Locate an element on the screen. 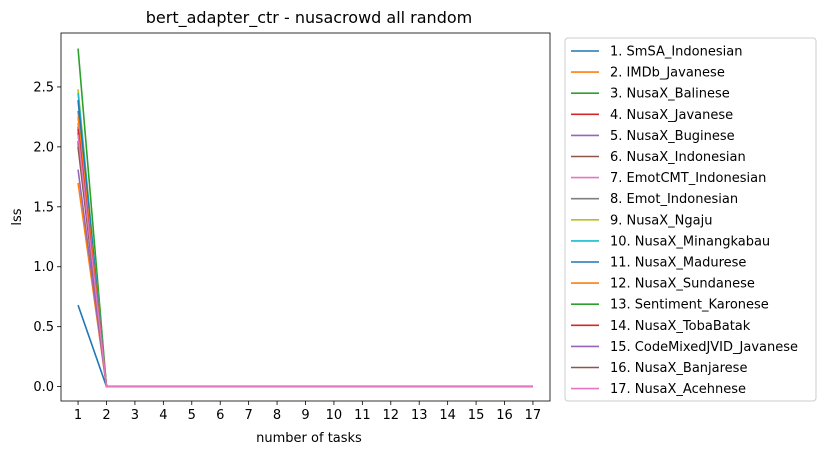  legend-label: 15. CodeMixedJVID_Javanese is located at coordinates (704, 347).